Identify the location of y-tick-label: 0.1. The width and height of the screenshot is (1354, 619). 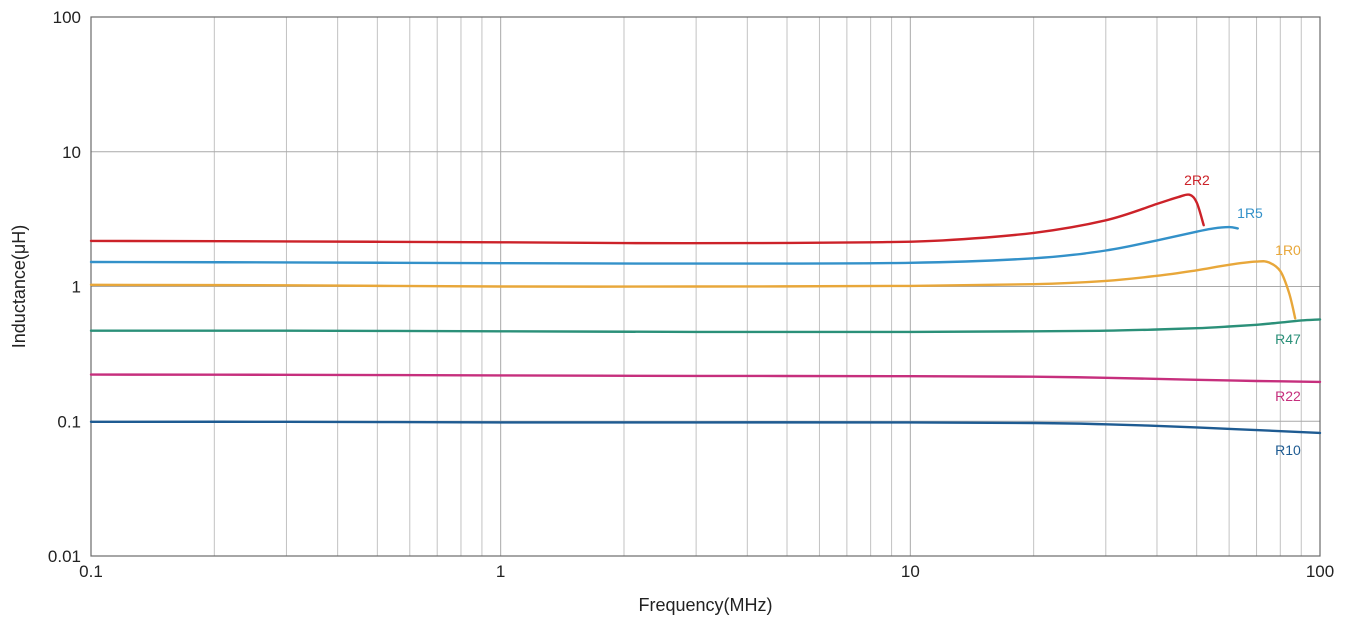
(69, 421).